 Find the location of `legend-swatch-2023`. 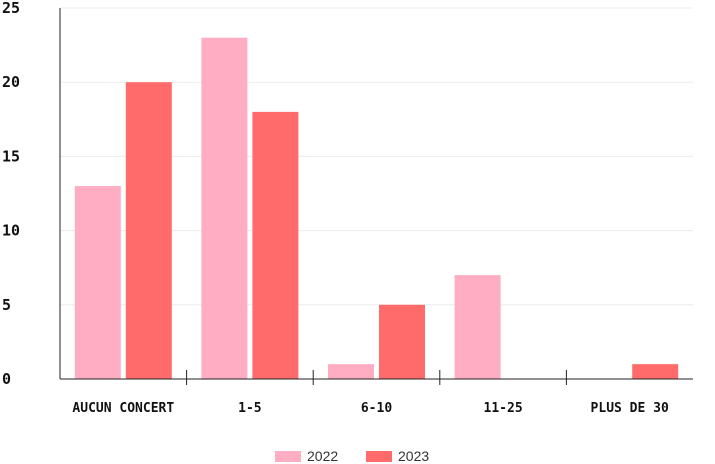

legend-swatch-2023 is located at coordinates (379, 456).